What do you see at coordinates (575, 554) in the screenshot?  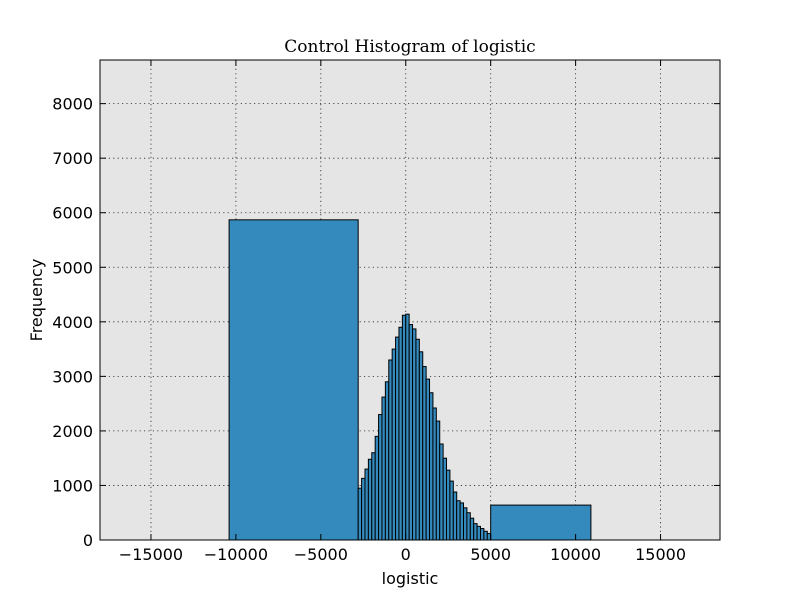 I see `x-tick-label: 10000` at bounding box center [575, 554].